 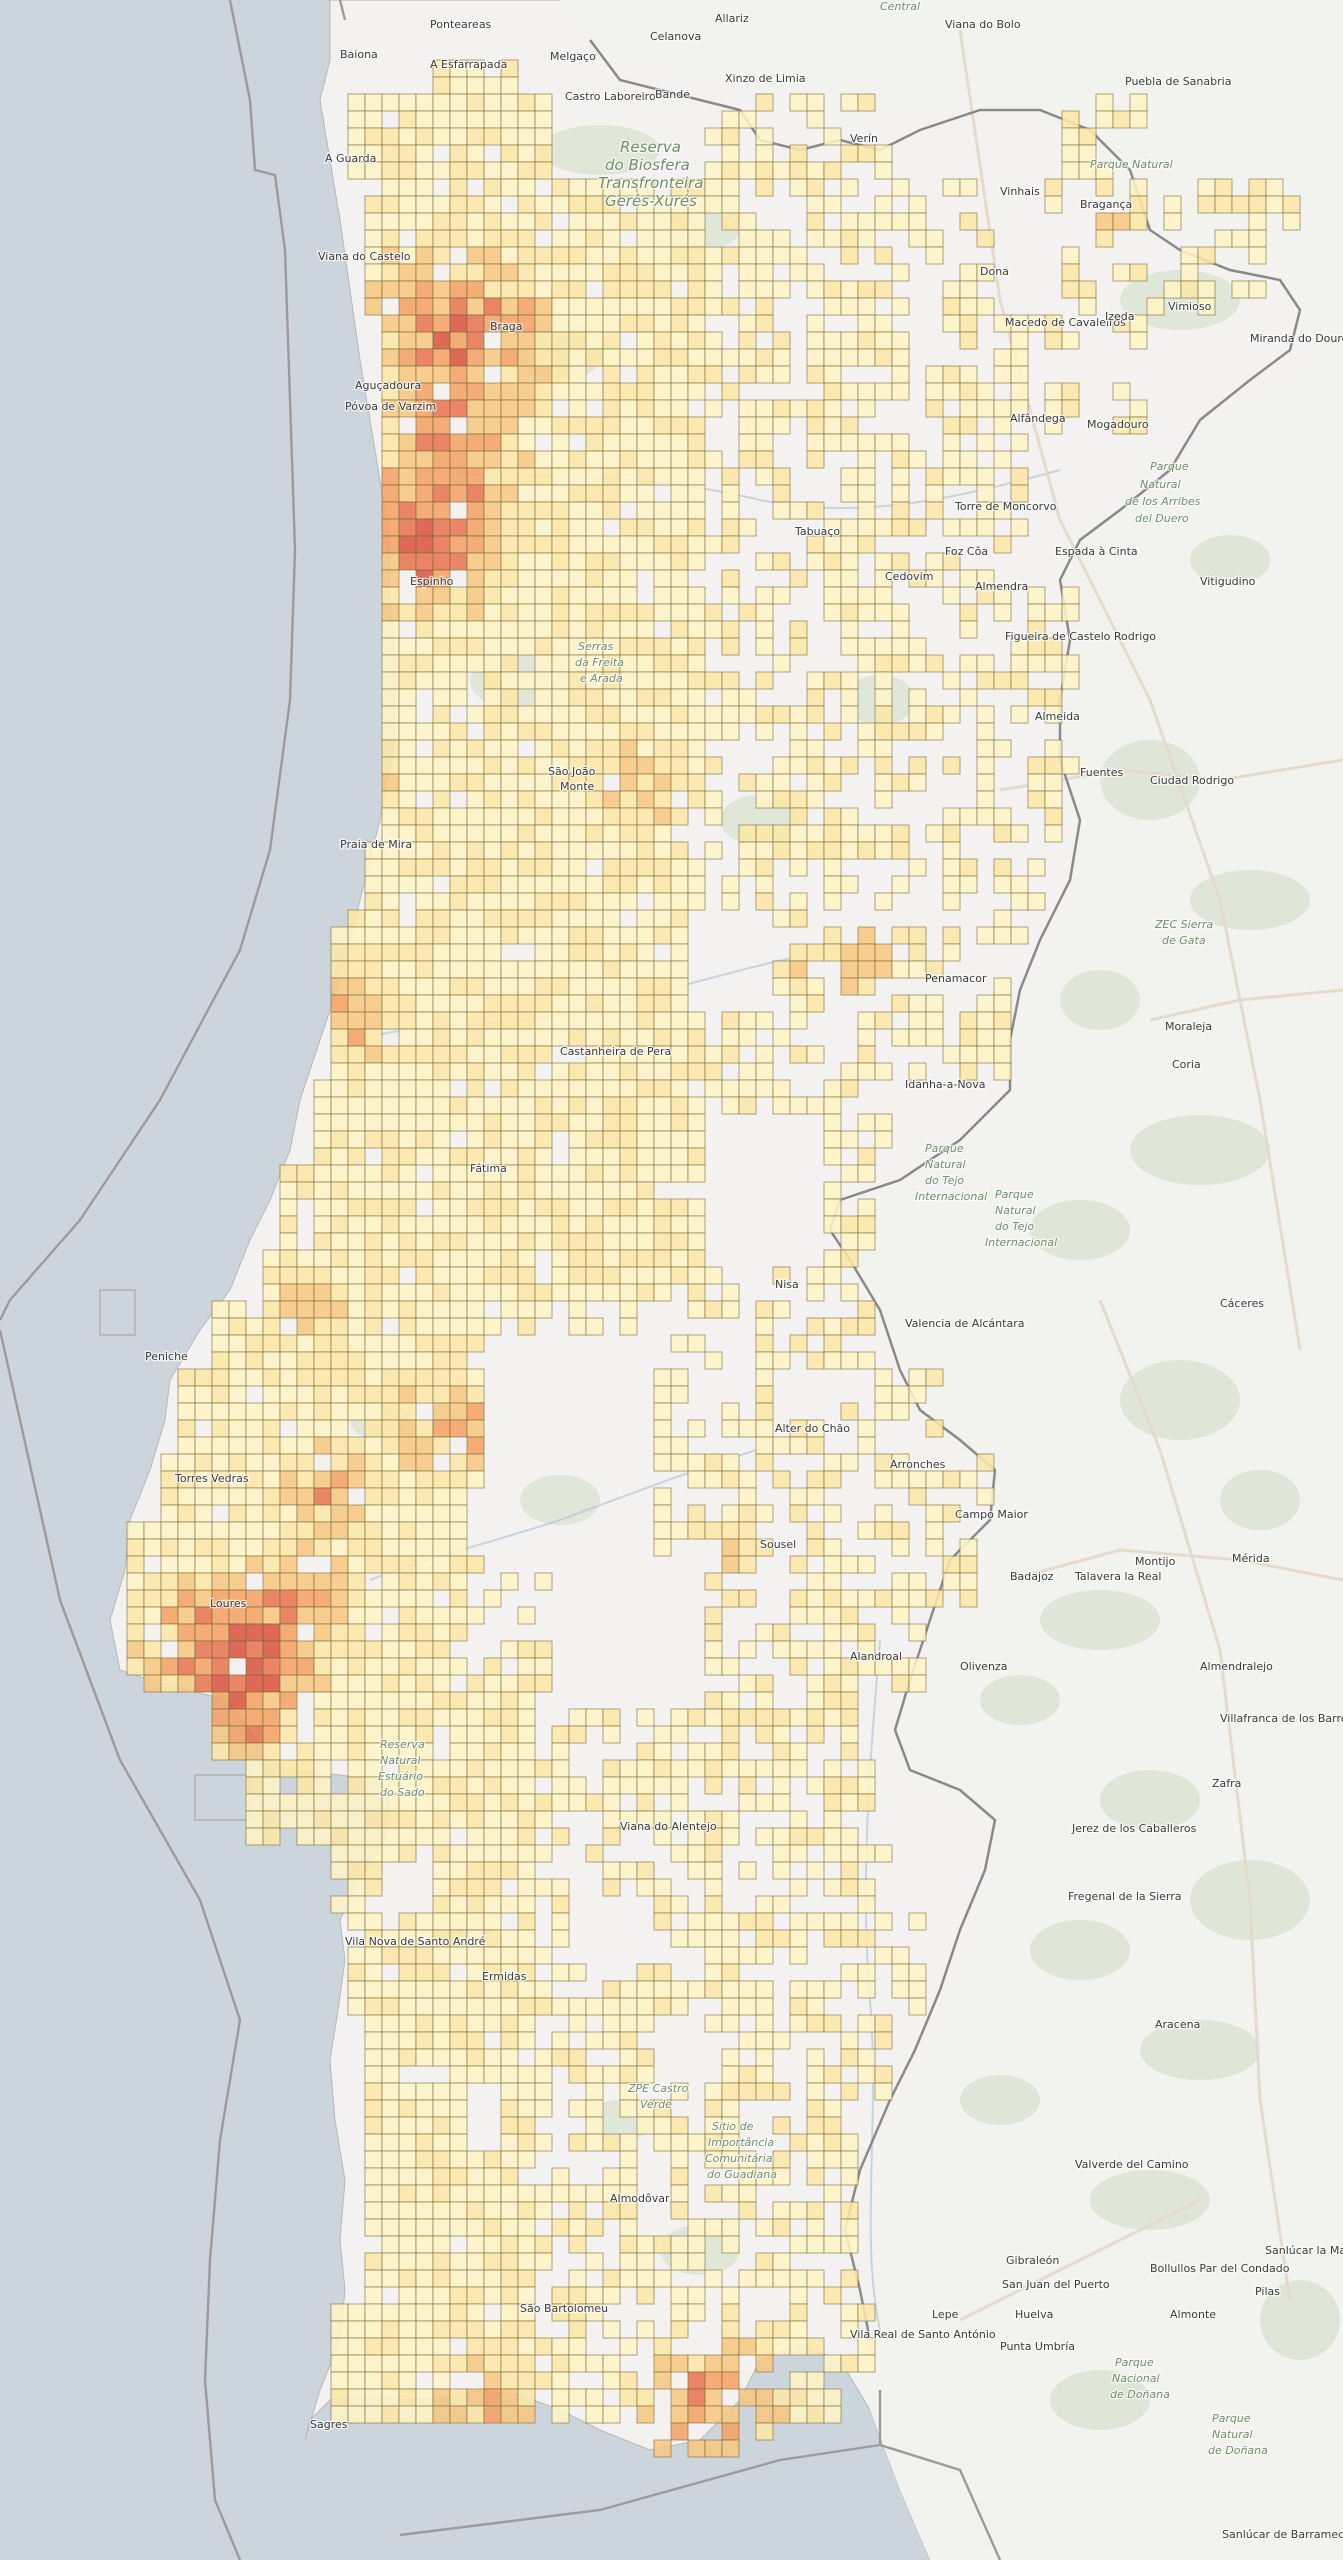 I want to click on place-label-foz-coa: Foz Côa, so click(x=966, y=551).